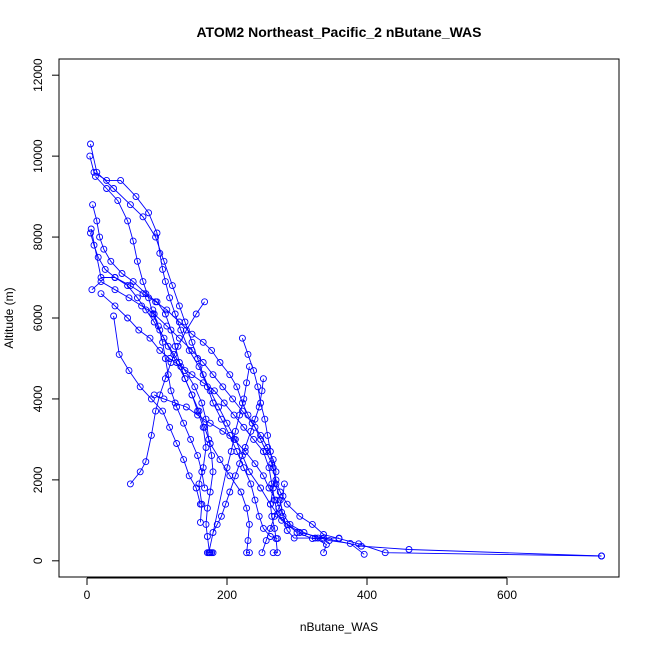  What do you see at coordinates (38, 560) in the screenshot?
I see `y-tick-label: 0` at bounding box center [38, 560].